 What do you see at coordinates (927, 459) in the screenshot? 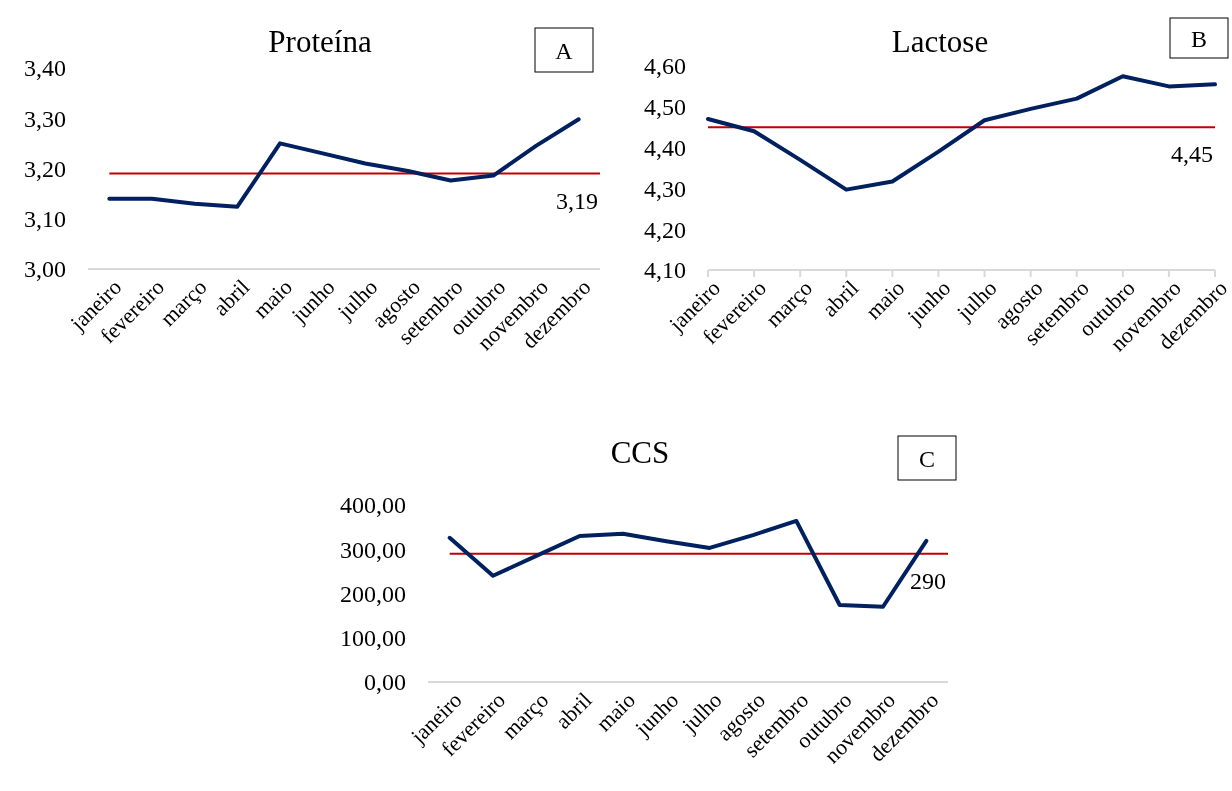
I see `text: C` at bounding box center [927, 459].